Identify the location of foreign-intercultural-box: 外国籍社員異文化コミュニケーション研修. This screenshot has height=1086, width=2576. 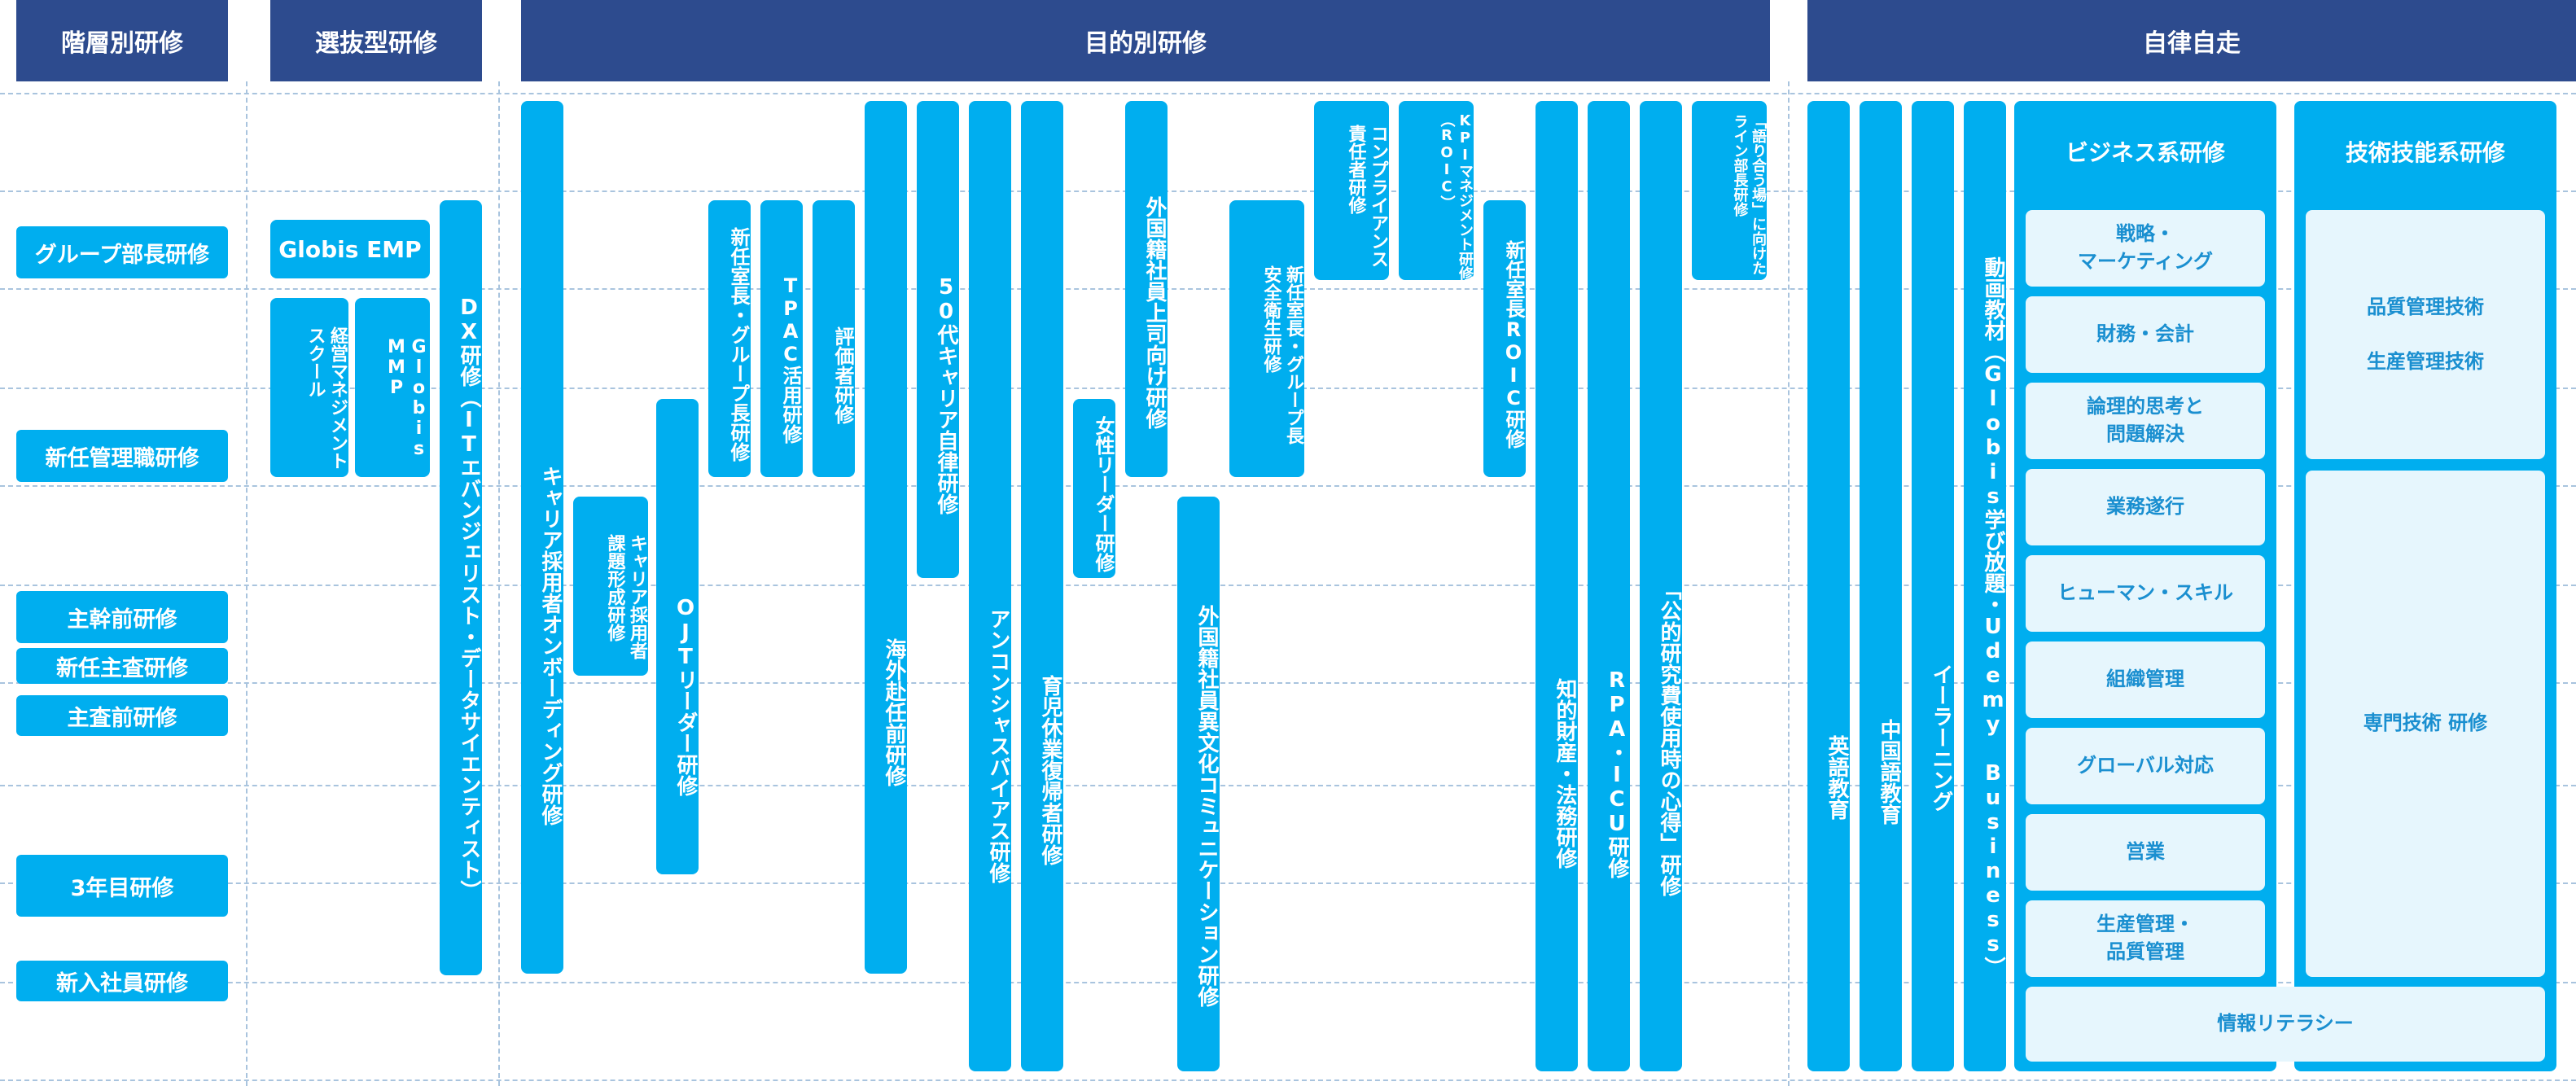
(1198, 784).